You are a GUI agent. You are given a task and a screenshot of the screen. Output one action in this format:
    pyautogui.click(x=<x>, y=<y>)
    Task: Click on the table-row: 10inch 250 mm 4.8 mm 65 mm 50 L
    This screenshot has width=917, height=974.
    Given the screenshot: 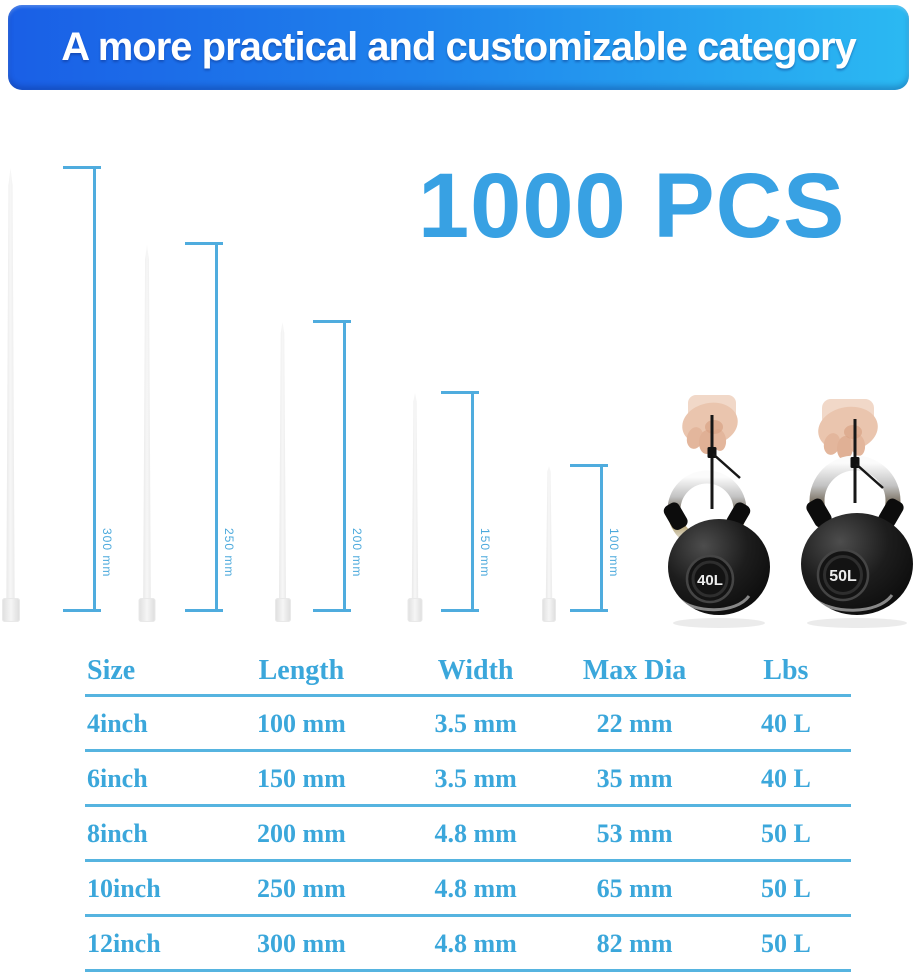 What is the action you would take?
    pyautogui.click(x=468, y=889)
    